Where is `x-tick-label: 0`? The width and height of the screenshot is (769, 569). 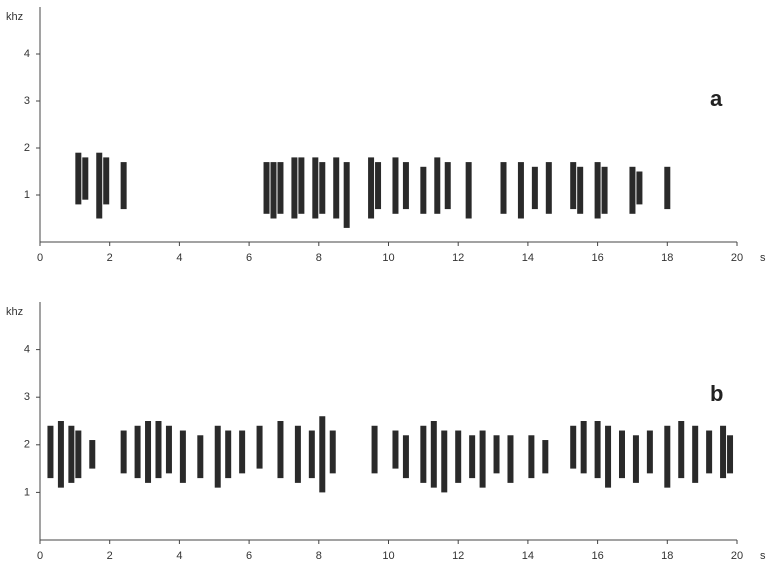 x-tick-label: 0 is located at coordinates (40, 258).